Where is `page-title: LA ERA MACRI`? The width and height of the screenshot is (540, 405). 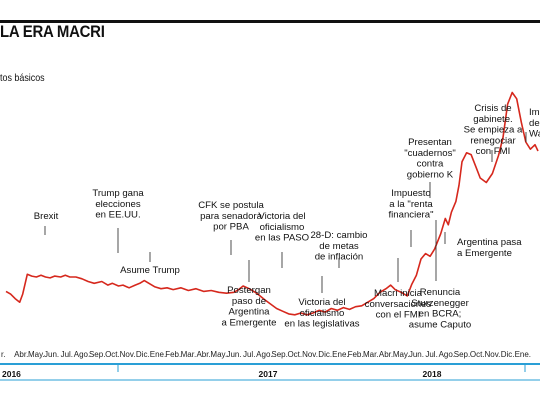
page-title: LA ERA MACRI is located at coordinates (52, 31).